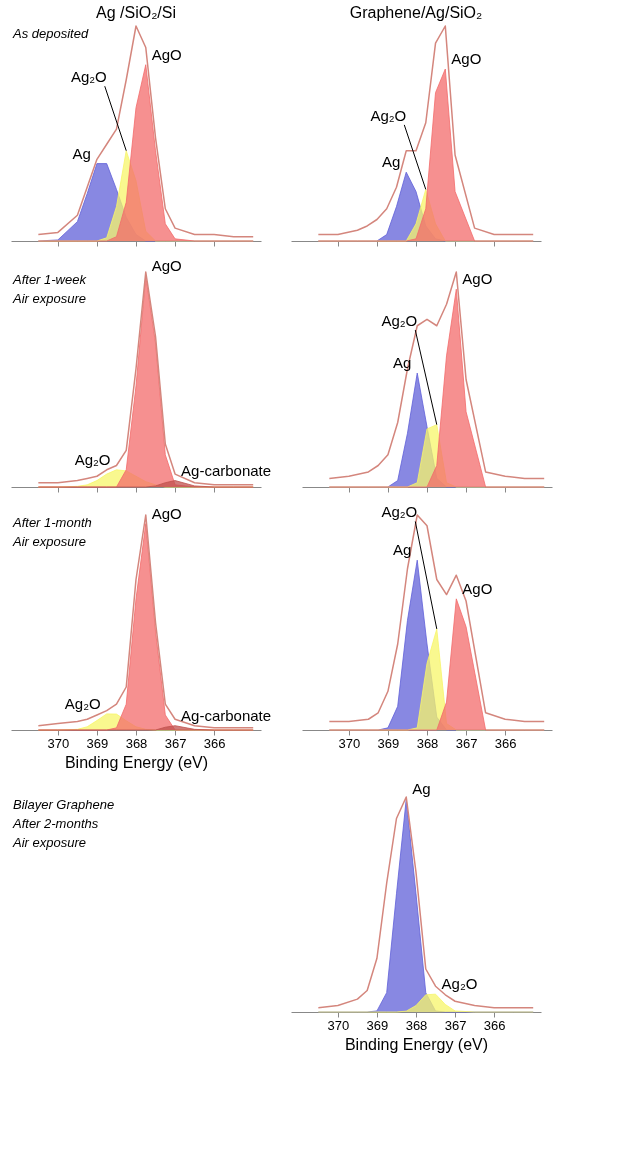 The image size is (630, 1153). Describe the element at coordinates (50, 33) in the screenshot. I see `annotation: As deposited` at that location.